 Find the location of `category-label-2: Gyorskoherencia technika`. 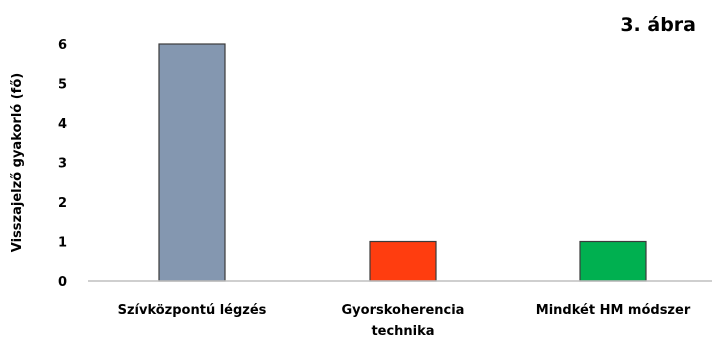

category-label-2: Gyorskoherencia technika is located at coordinates (403, 321).